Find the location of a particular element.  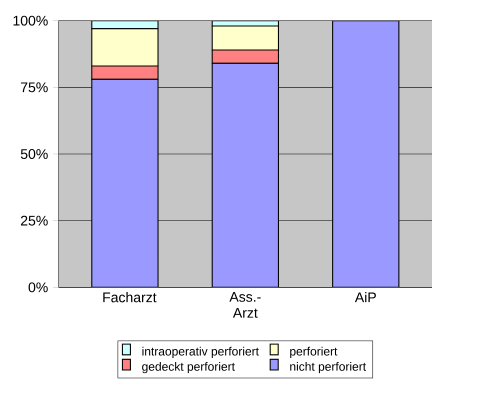

y-tick-label: 75% is located at coordinates (34, 87).